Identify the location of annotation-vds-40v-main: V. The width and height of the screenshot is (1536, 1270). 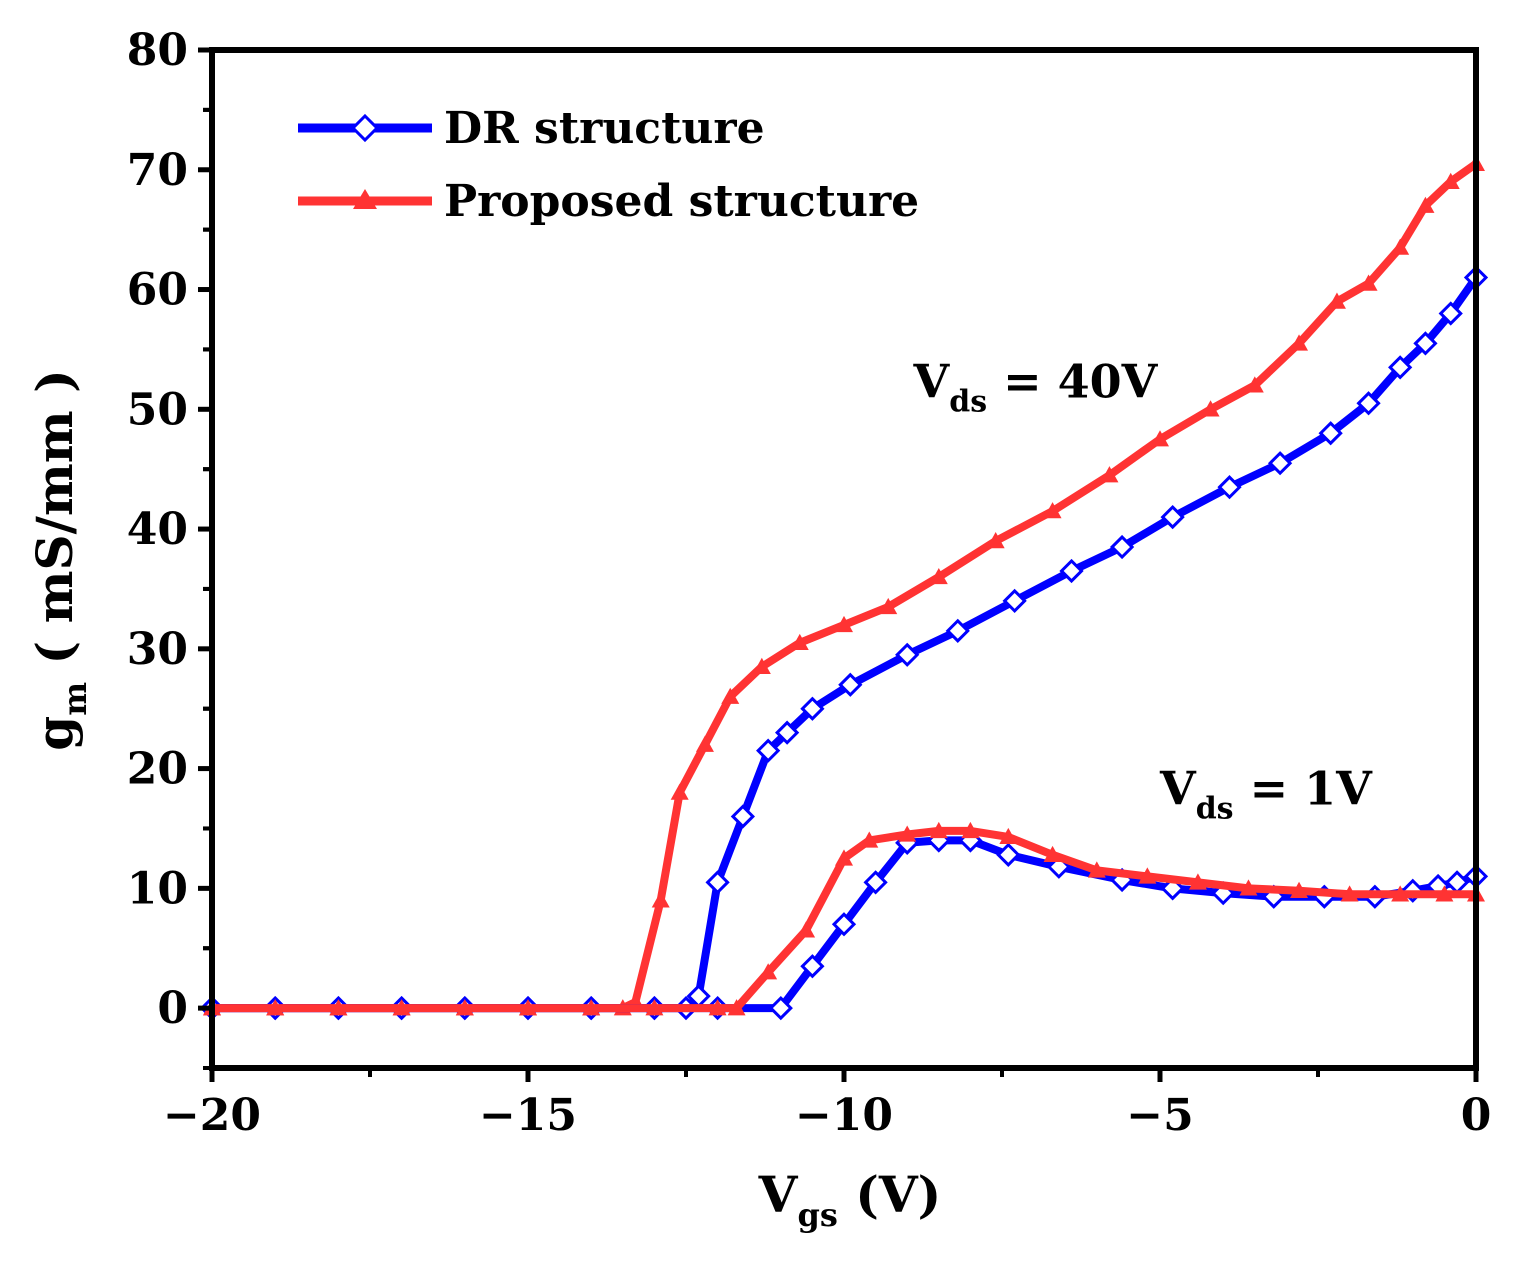
(932, 381).